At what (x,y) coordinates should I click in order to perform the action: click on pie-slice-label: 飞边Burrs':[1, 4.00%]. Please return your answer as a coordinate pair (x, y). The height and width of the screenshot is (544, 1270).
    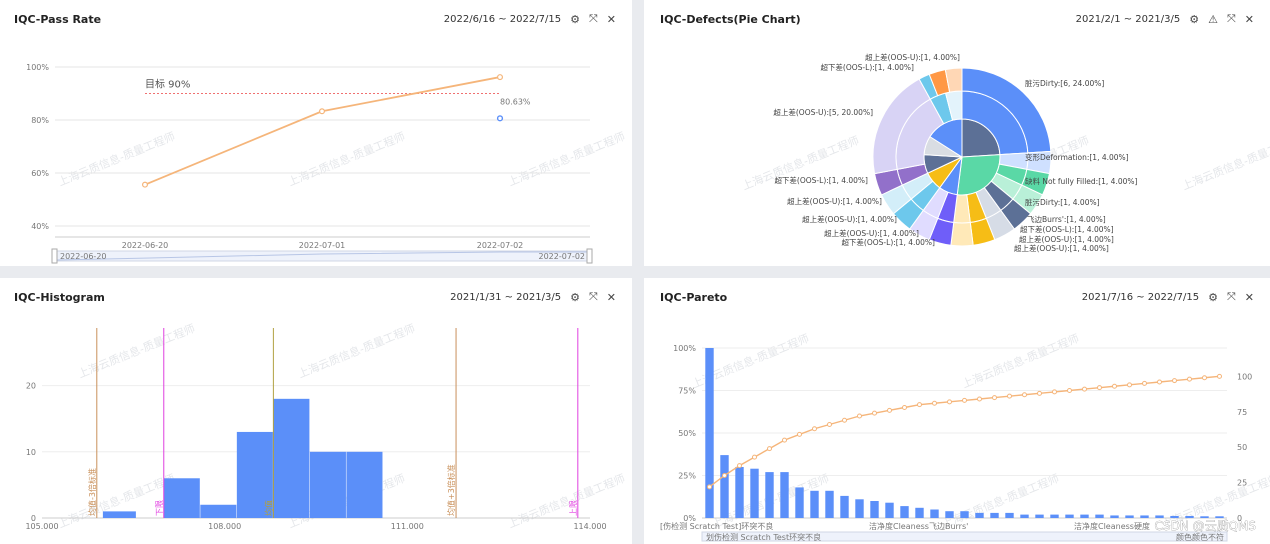
    Looking at the image, I should click on (1066, 219).